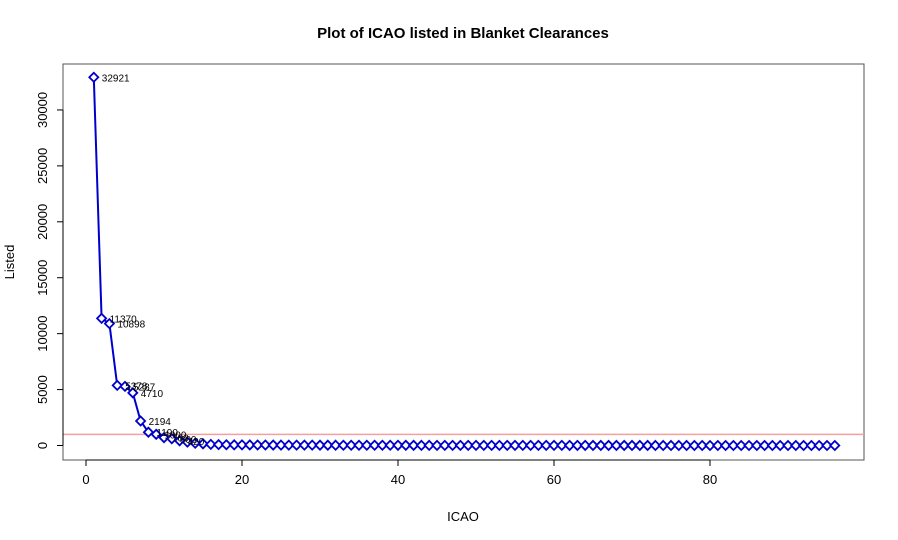 The height and width of the screenshot is (540, 898). Describe the element at coordinates (9, 262) in the screenshot. I see `y-axis-label: Listed` at that location.